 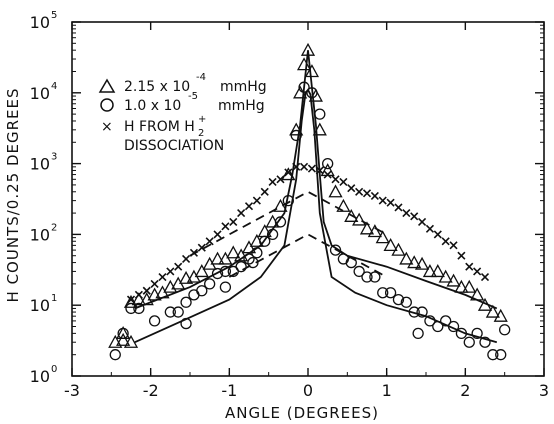 I want to click on legend-triangle-marker, so click(x=107, y=85).